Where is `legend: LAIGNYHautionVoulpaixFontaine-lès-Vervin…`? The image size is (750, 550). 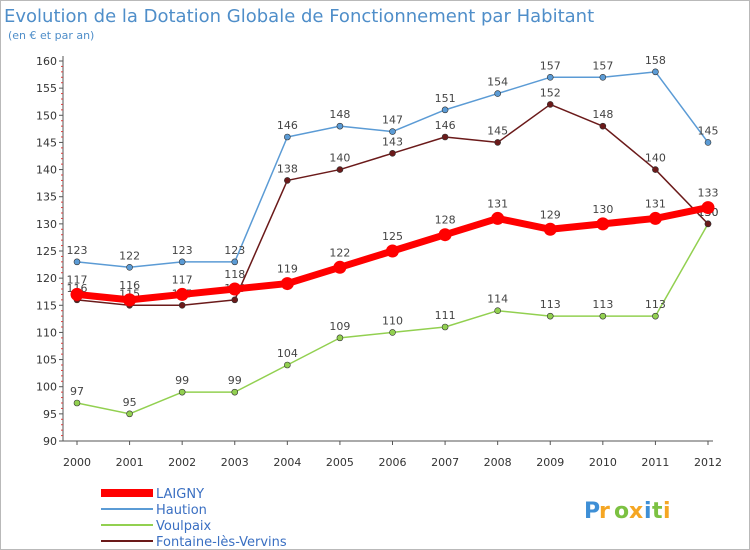
legend: LAIGNYHautionVoulpaixFontaine-lès-Vervin… is located at coordinates (194, 518).